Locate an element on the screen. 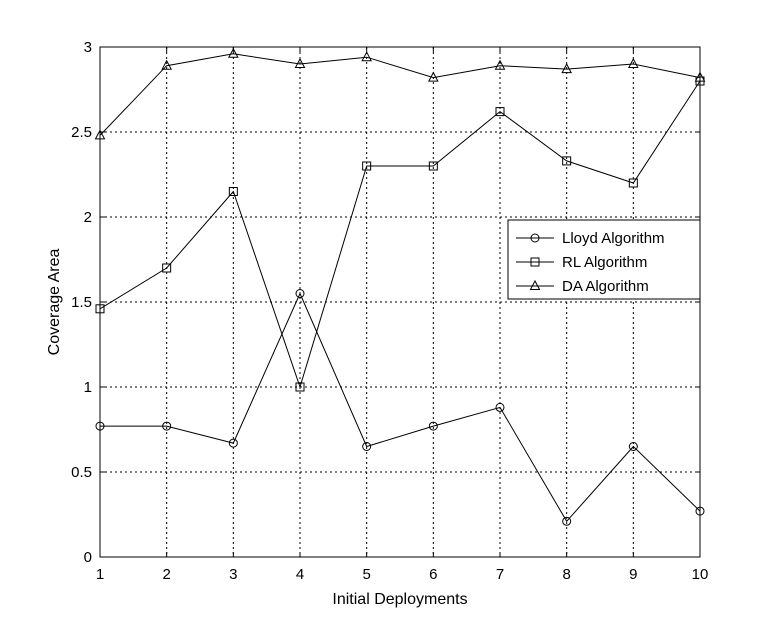 This screenshot has width=775, height=627. y-axis-label: Coverage Area is located at coordinates (54, 302).